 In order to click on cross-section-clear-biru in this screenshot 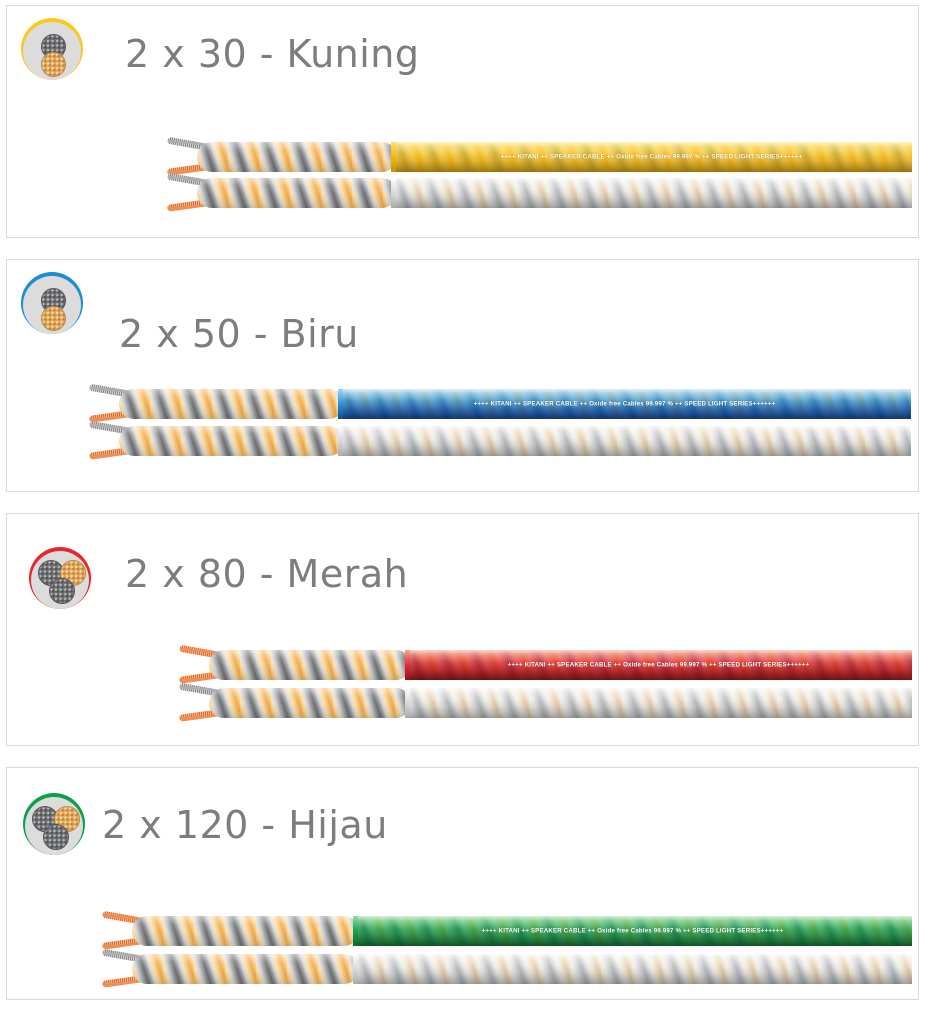, I will do `click(52, 305)`.